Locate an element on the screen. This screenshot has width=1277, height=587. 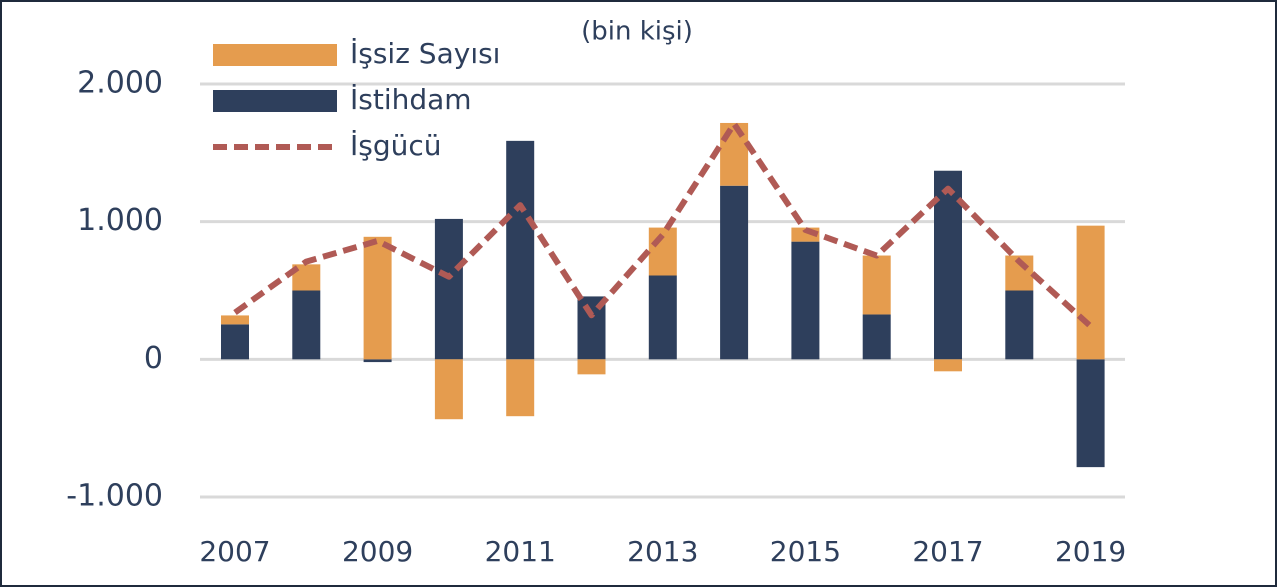
legend-label: İstihdam is located at coordinates (411, 99).